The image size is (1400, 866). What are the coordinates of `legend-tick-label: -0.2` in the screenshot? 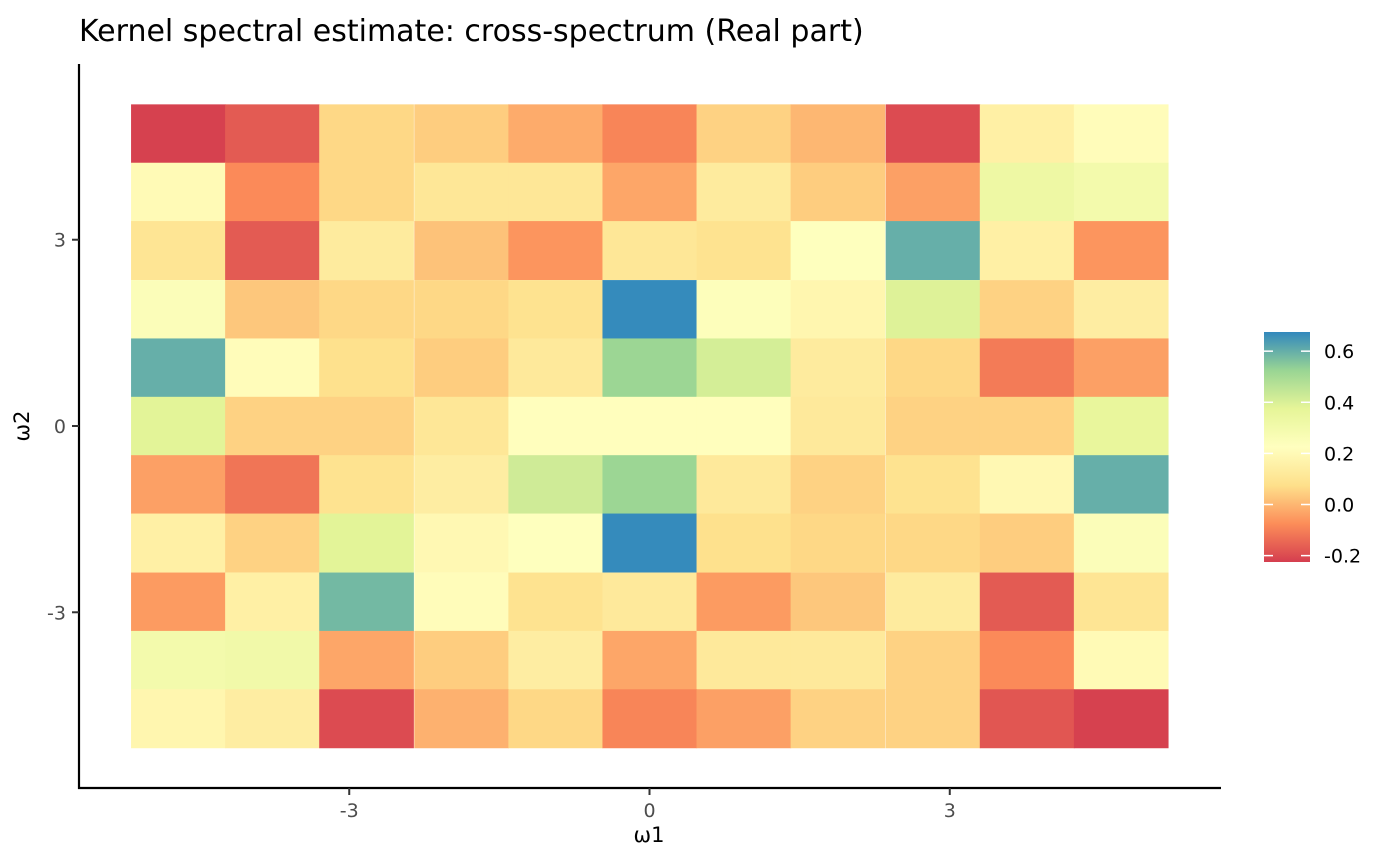 It's located at (1342, 557).